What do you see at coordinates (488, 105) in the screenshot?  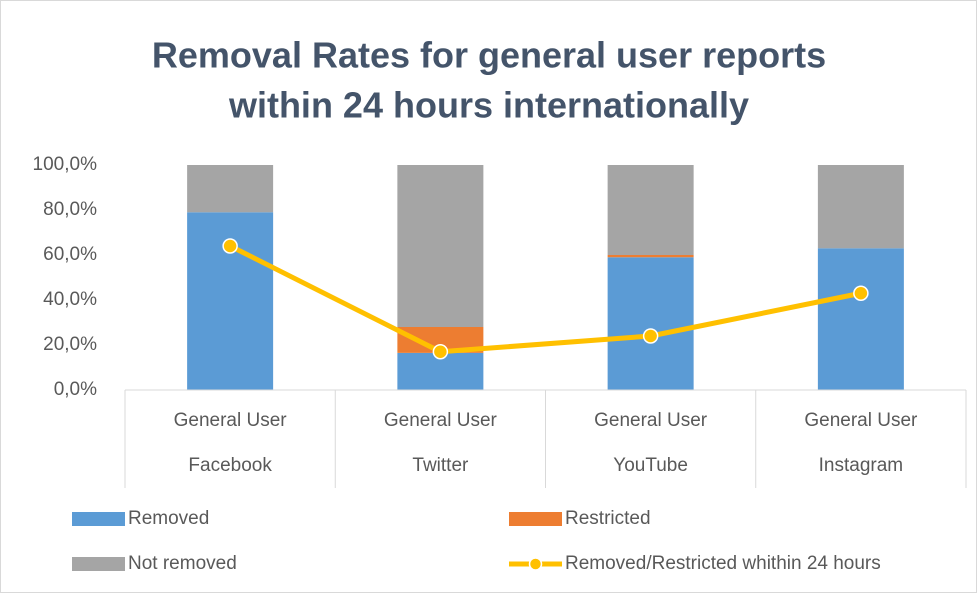 I see `chart-title: within 24 hours internationally` at bounding box center [488, 105].